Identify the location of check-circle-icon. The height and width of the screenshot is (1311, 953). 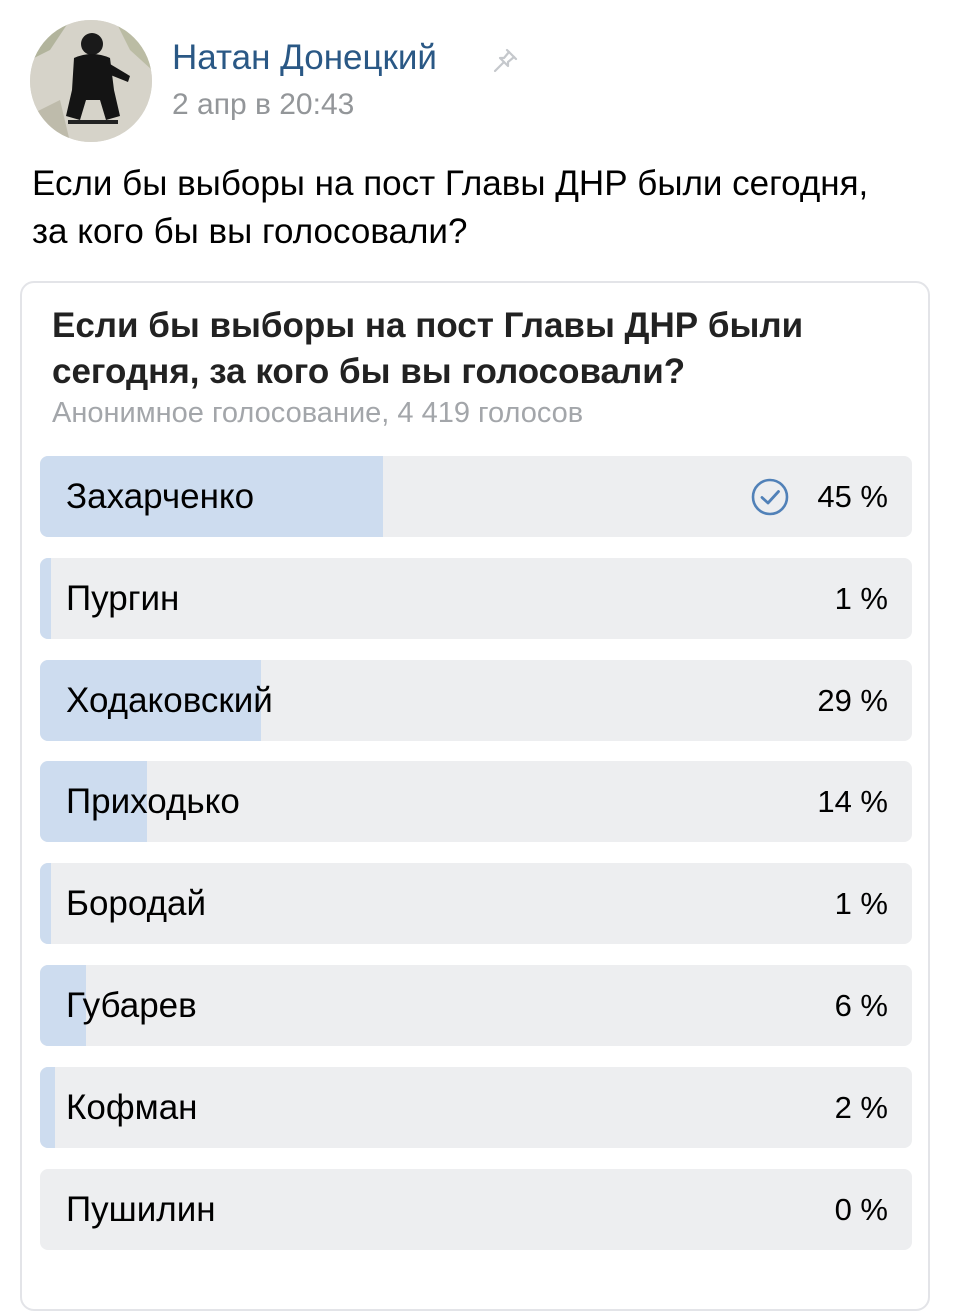
(770, 497).